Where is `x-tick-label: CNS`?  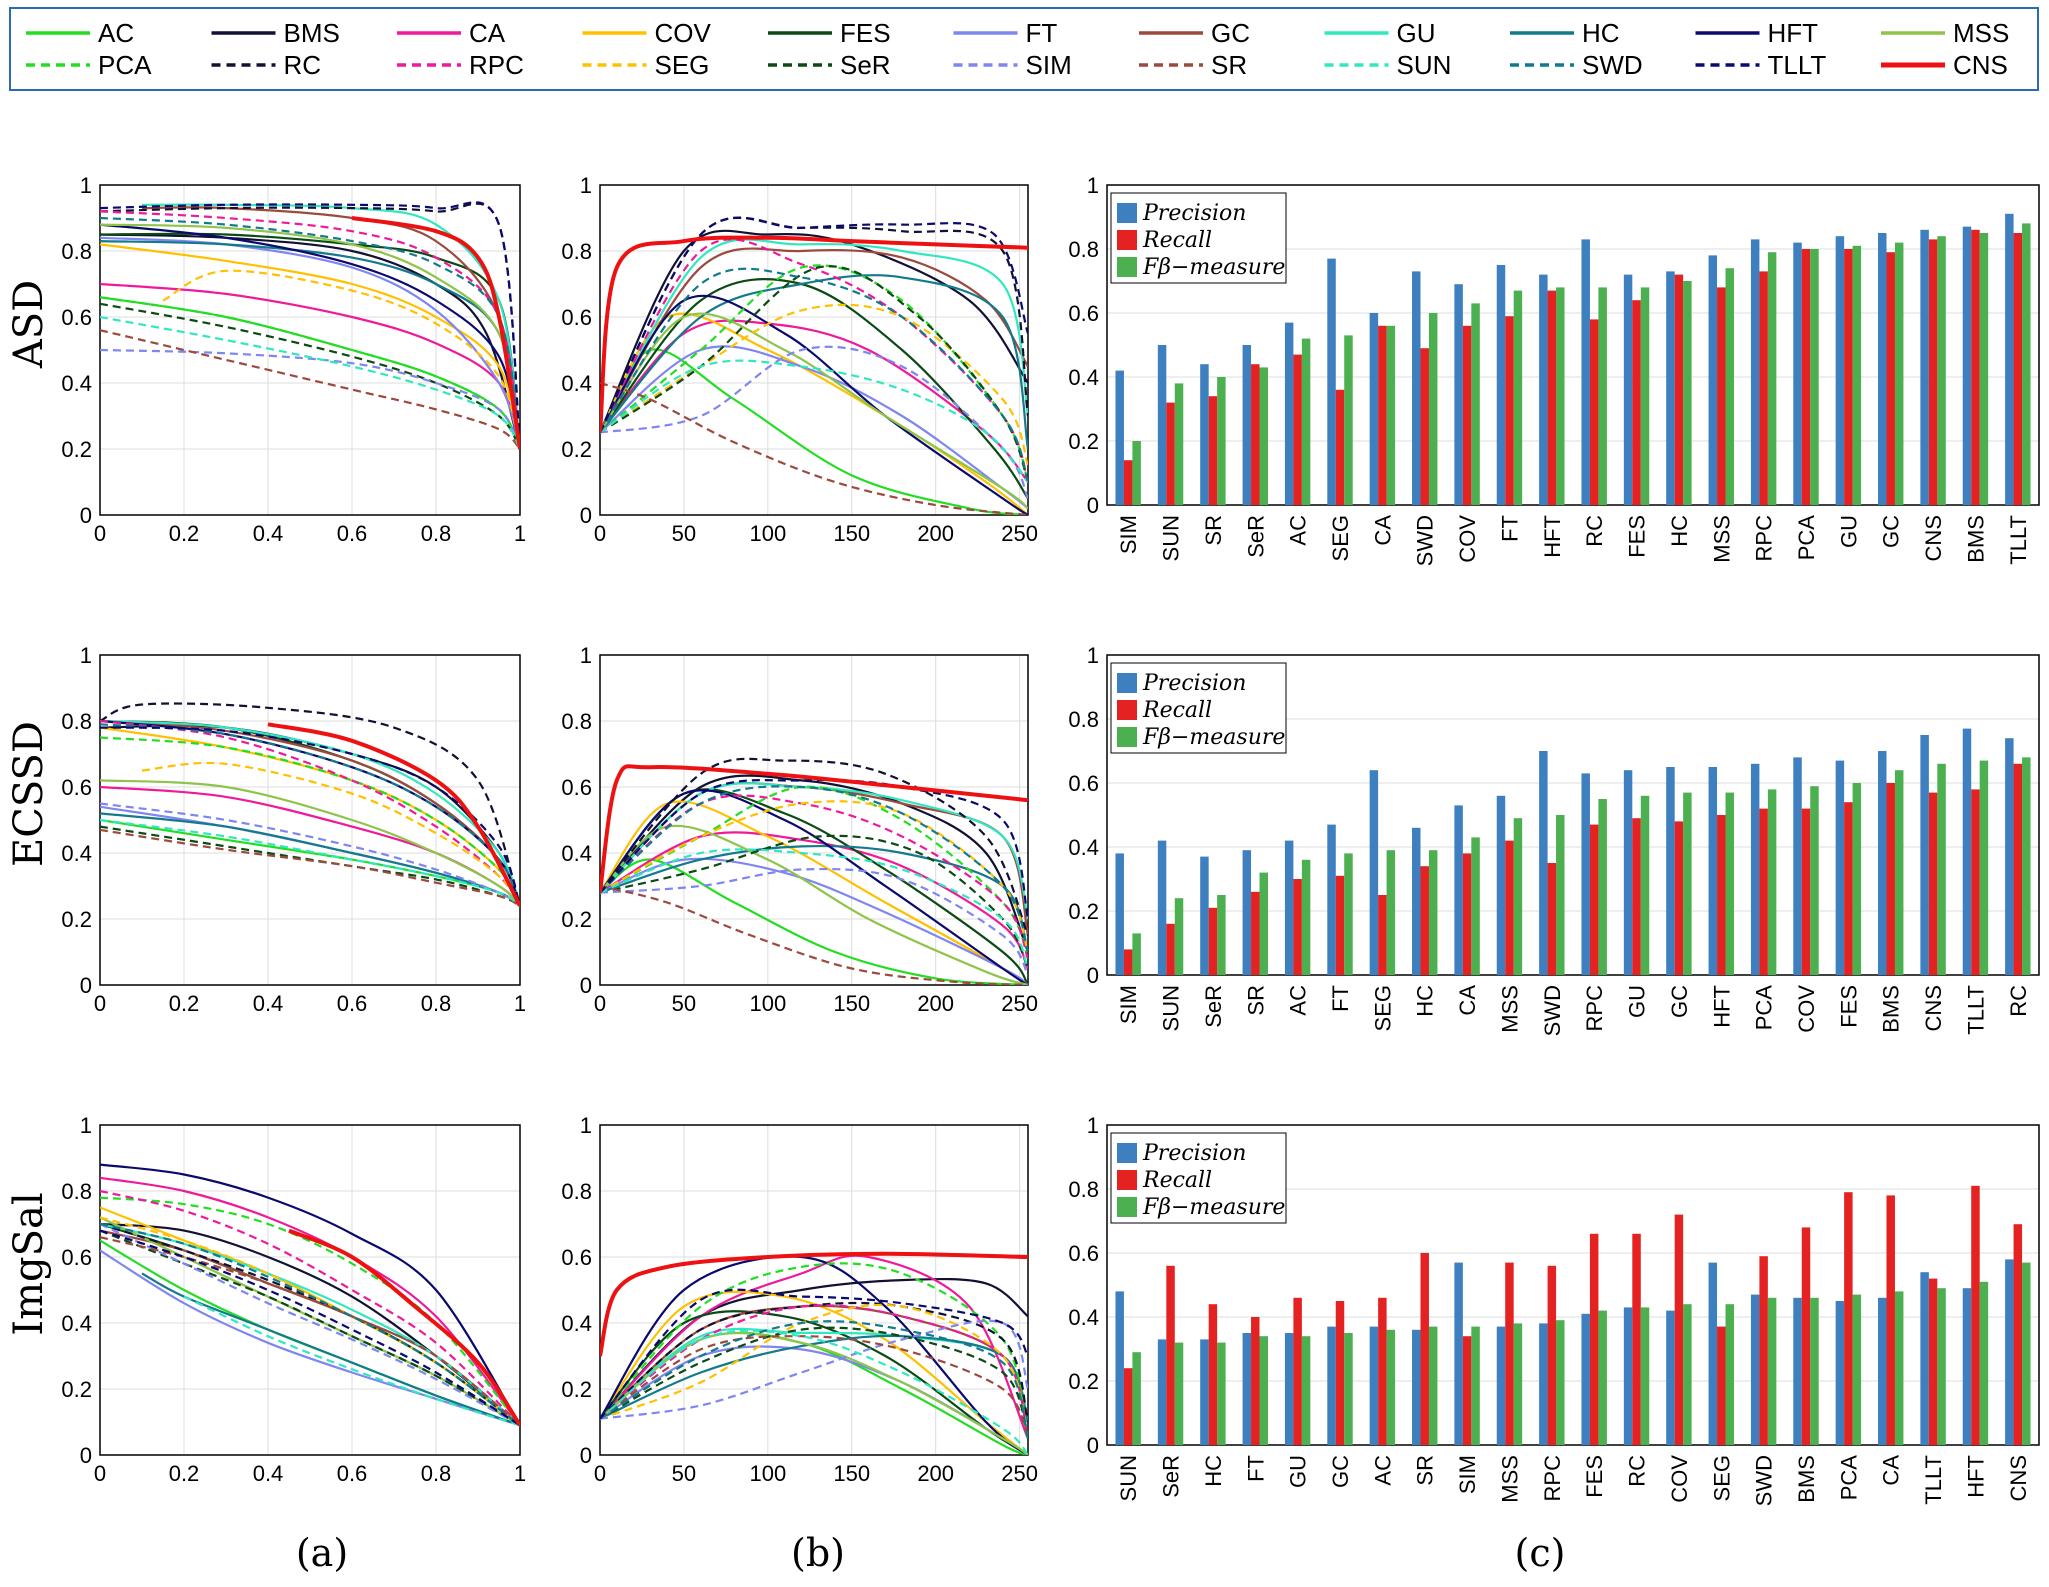 x-tick-label: CNS is located at coordinates (1933, 538).